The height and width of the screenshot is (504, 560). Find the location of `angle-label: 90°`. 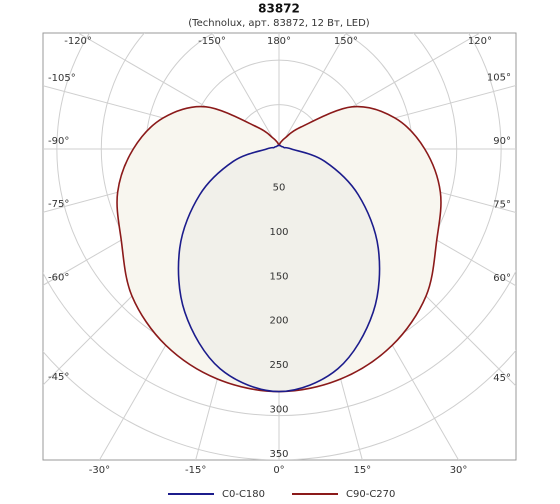

angle-label: 90° is located at coordinates (502, 141).